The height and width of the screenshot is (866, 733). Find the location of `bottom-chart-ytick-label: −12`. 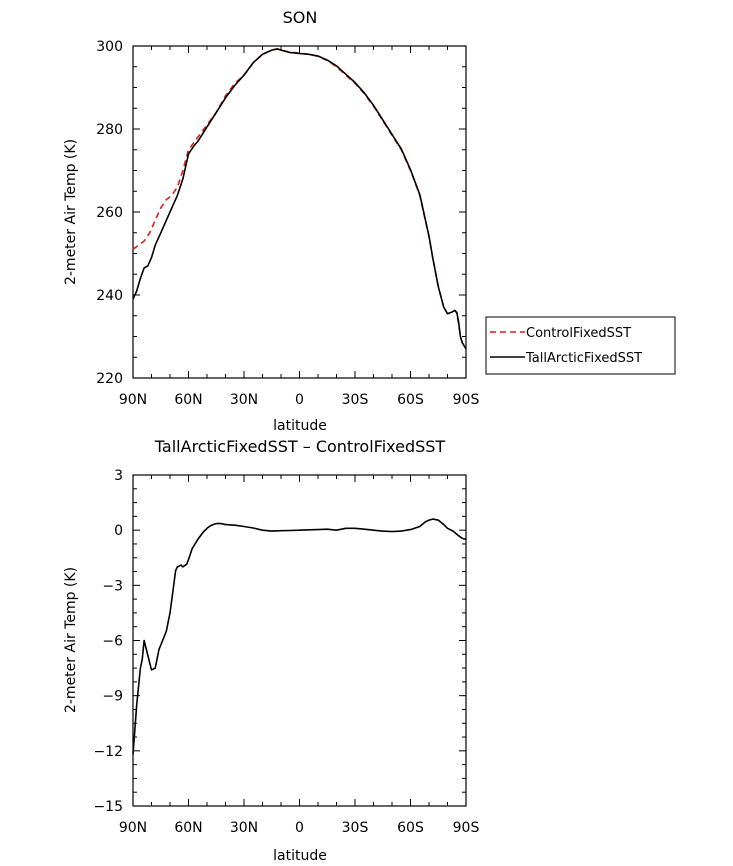

bottom-chart-ytick-label: −12 is located at coordinates (108, 752).